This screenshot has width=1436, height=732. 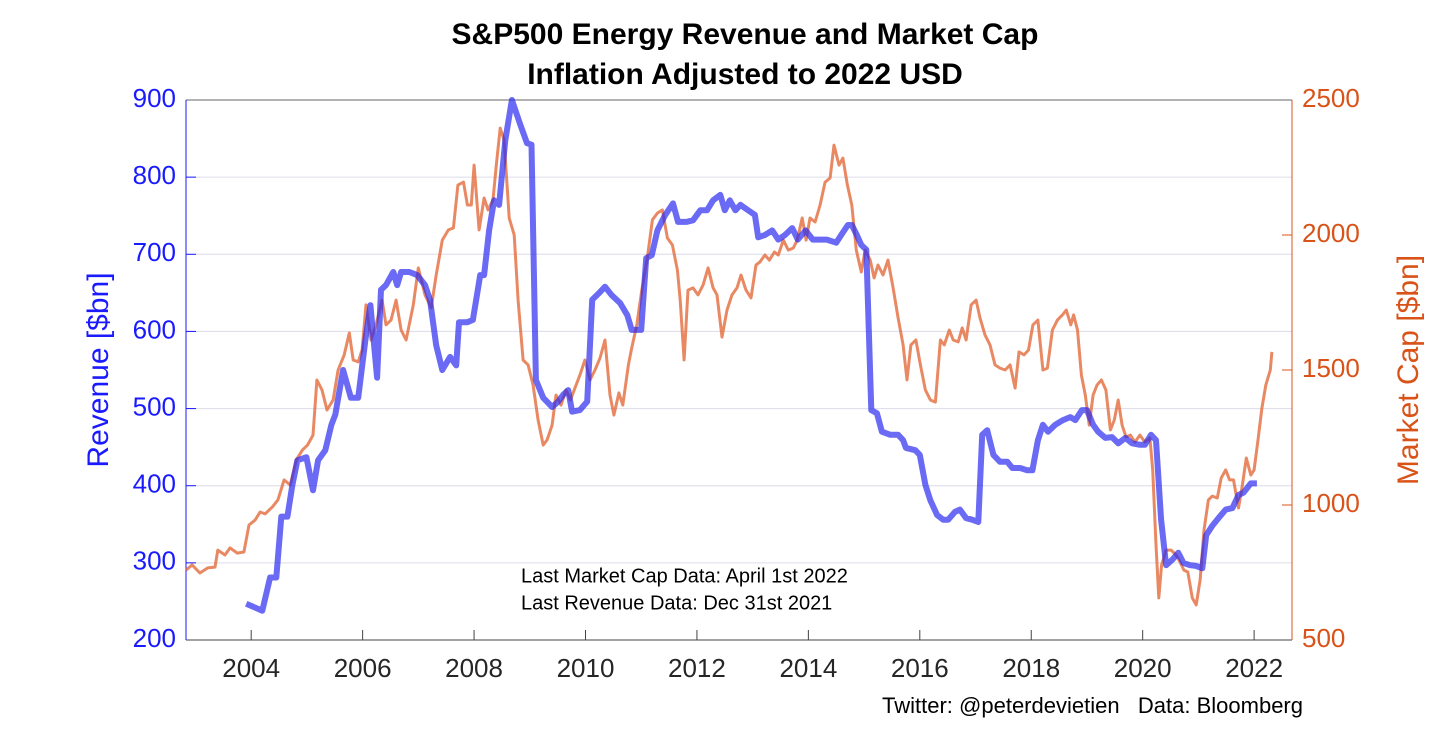 What do you see at coordinates (1092, 705) in the screenshot?
I see `source-note: Twitter: @peterdevietien Data: Bloomberg` at bounding box center [1092, 705].